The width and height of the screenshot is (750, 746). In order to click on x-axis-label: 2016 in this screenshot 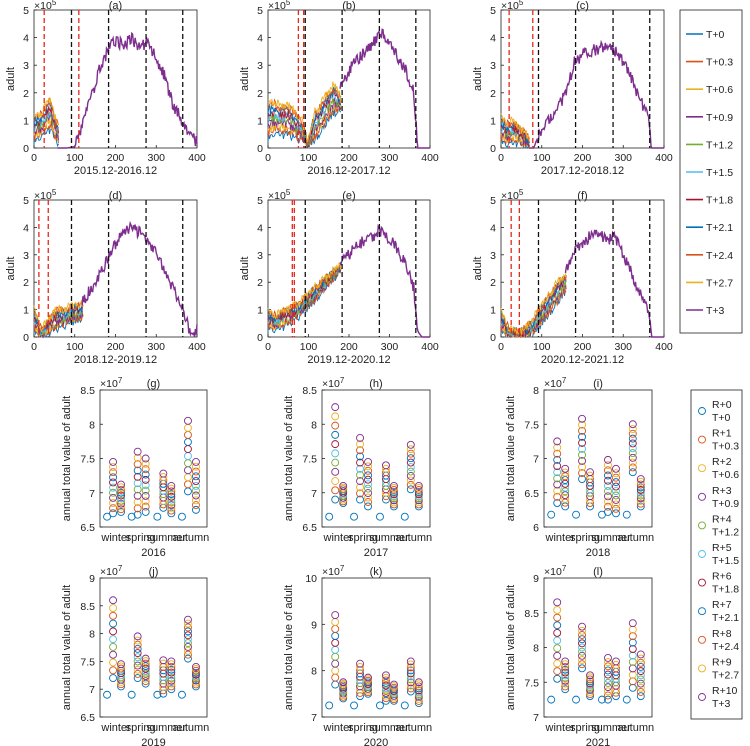, I will do `click(153, 553)`.